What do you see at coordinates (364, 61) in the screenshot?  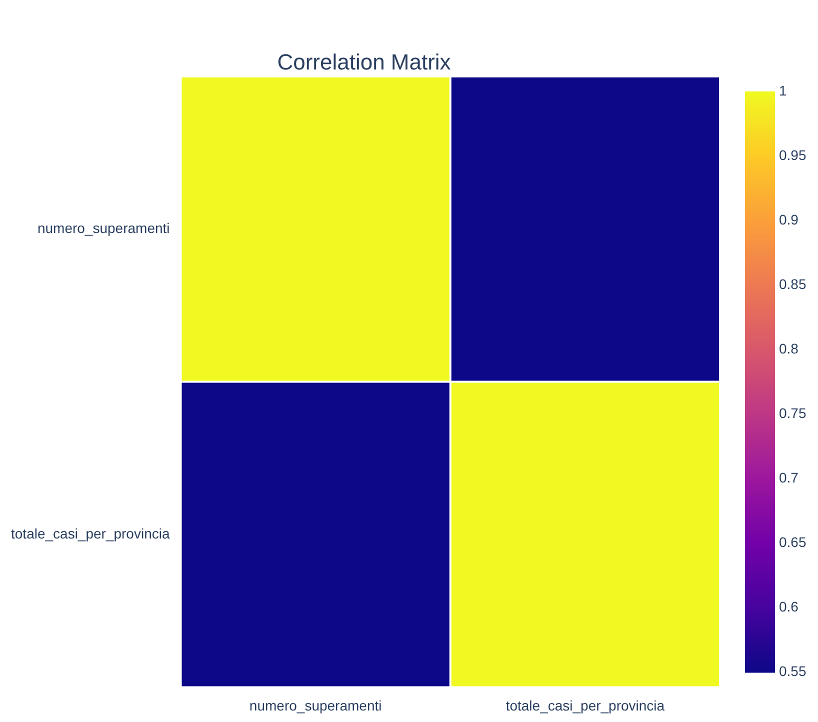 I see `chart-title: Correlation Matrix` at bounding box center [364, 61].